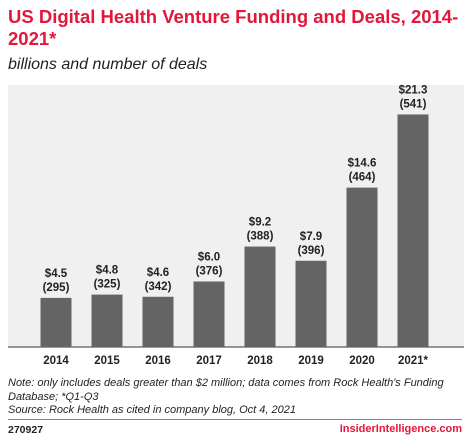  I want to click on bar-2019, so click(311, 303).